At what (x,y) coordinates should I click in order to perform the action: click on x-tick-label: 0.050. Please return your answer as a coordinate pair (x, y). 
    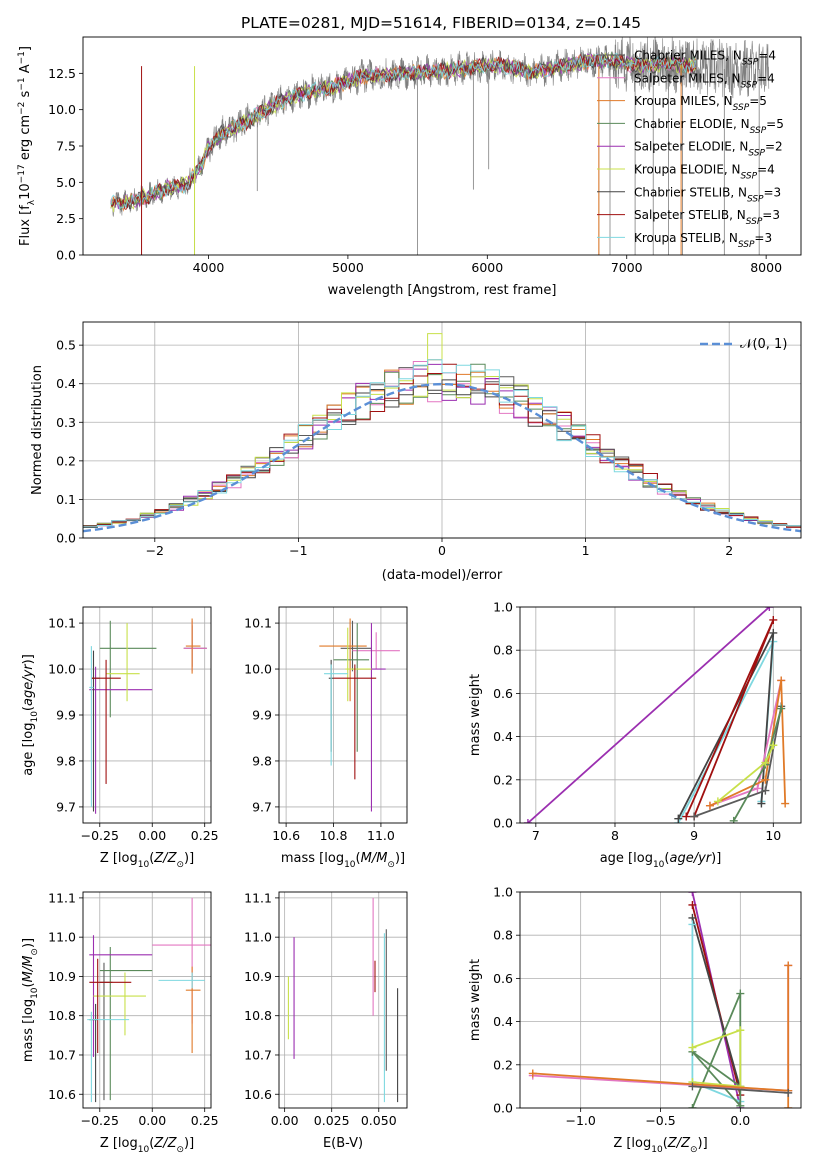
    Looking at the image, I should click on (379, 1120).